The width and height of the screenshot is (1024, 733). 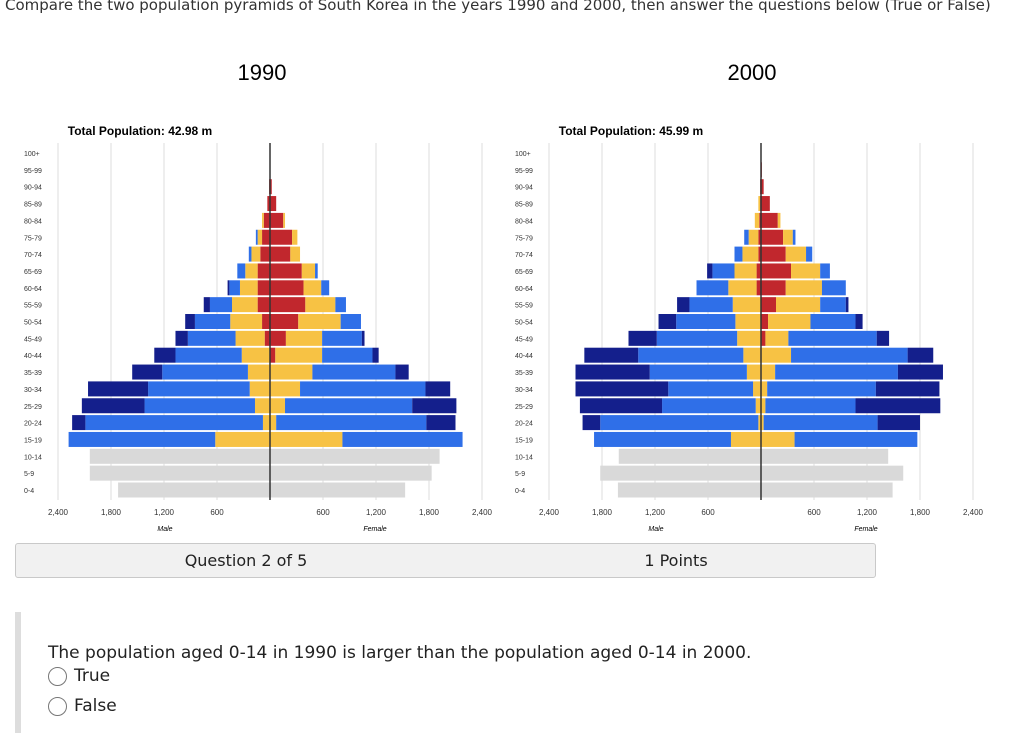 I want to click on x-tick-label: 2,400, so click(x=549, y=512).